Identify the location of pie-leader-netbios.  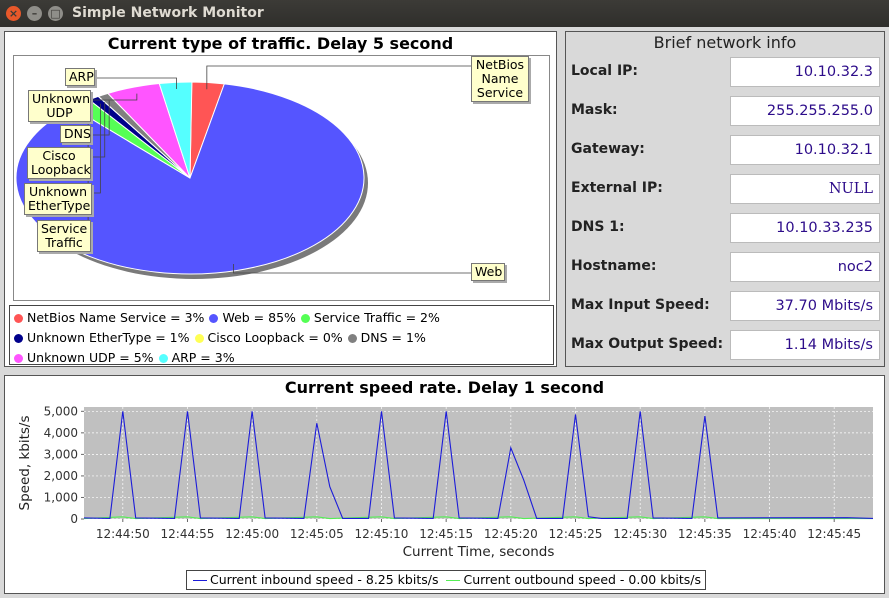
(338, 77).